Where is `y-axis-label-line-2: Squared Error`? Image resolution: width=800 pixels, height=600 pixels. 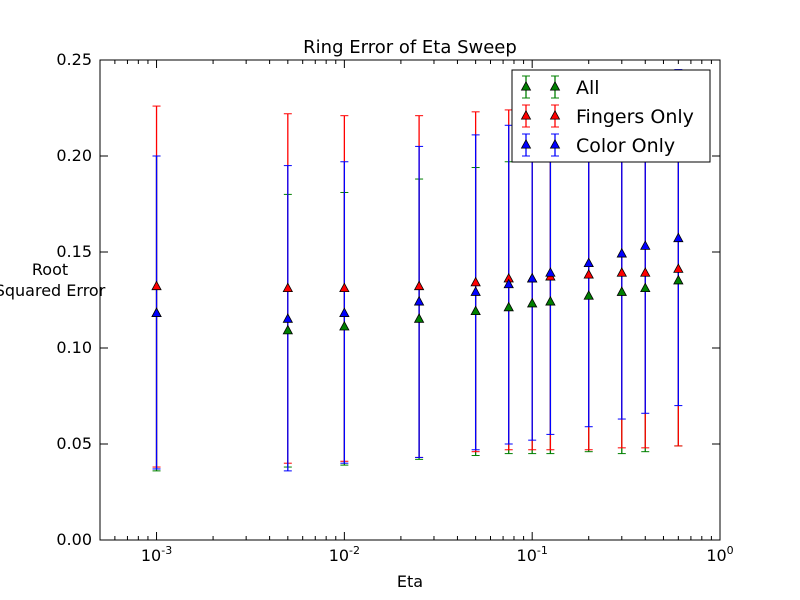
y-axis-label-line-2: Squared Error is located at coordinates (53, 290).